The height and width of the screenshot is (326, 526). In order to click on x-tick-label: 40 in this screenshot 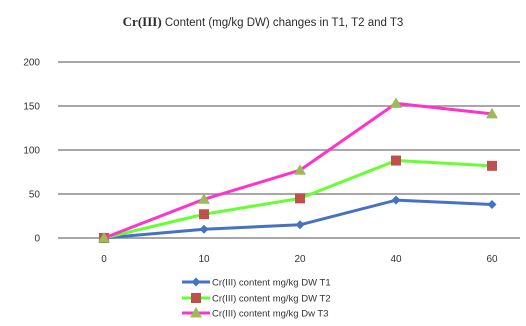, I will do `click(396, 259)`.